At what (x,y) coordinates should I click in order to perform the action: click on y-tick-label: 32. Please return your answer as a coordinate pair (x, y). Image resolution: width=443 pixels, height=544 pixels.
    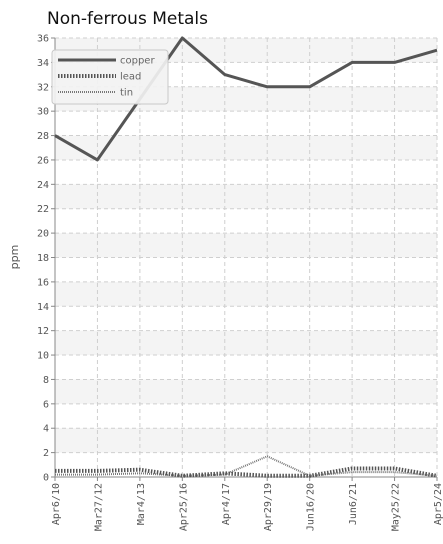
    Looking at the image, I should click on (43, 87).